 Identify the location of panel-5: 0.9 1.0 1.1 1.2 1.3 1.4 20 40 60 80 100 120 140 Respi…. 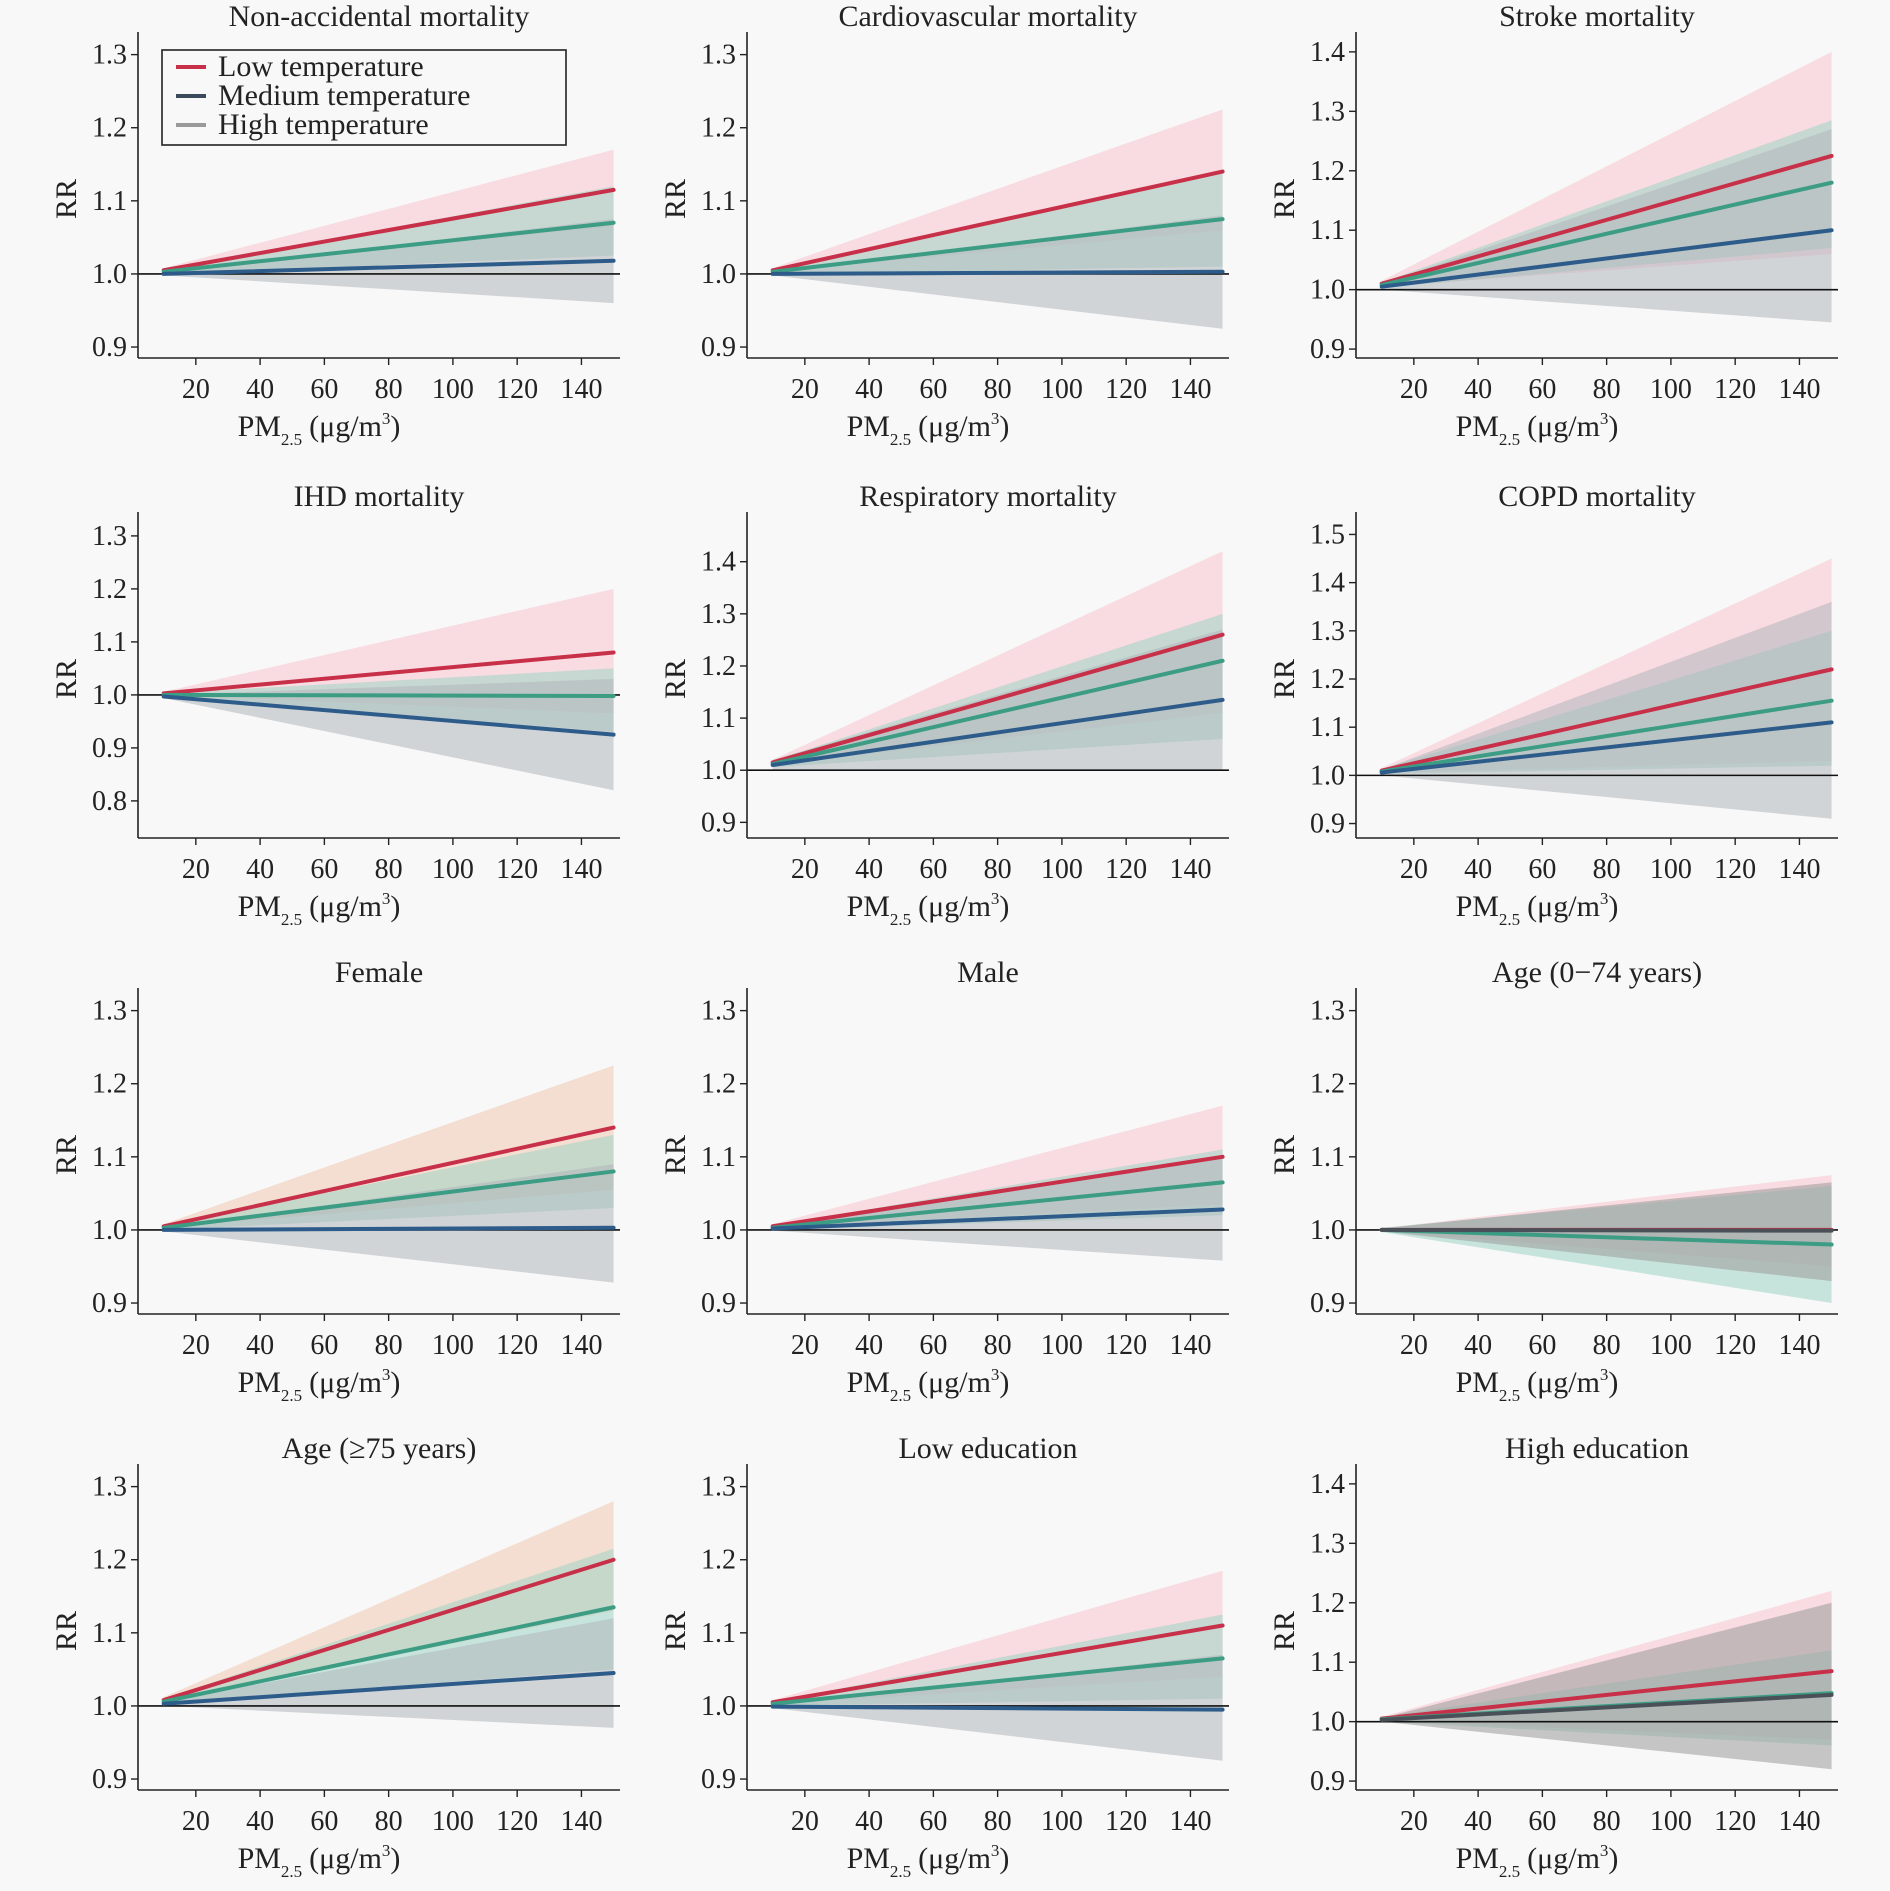
(944, 704).